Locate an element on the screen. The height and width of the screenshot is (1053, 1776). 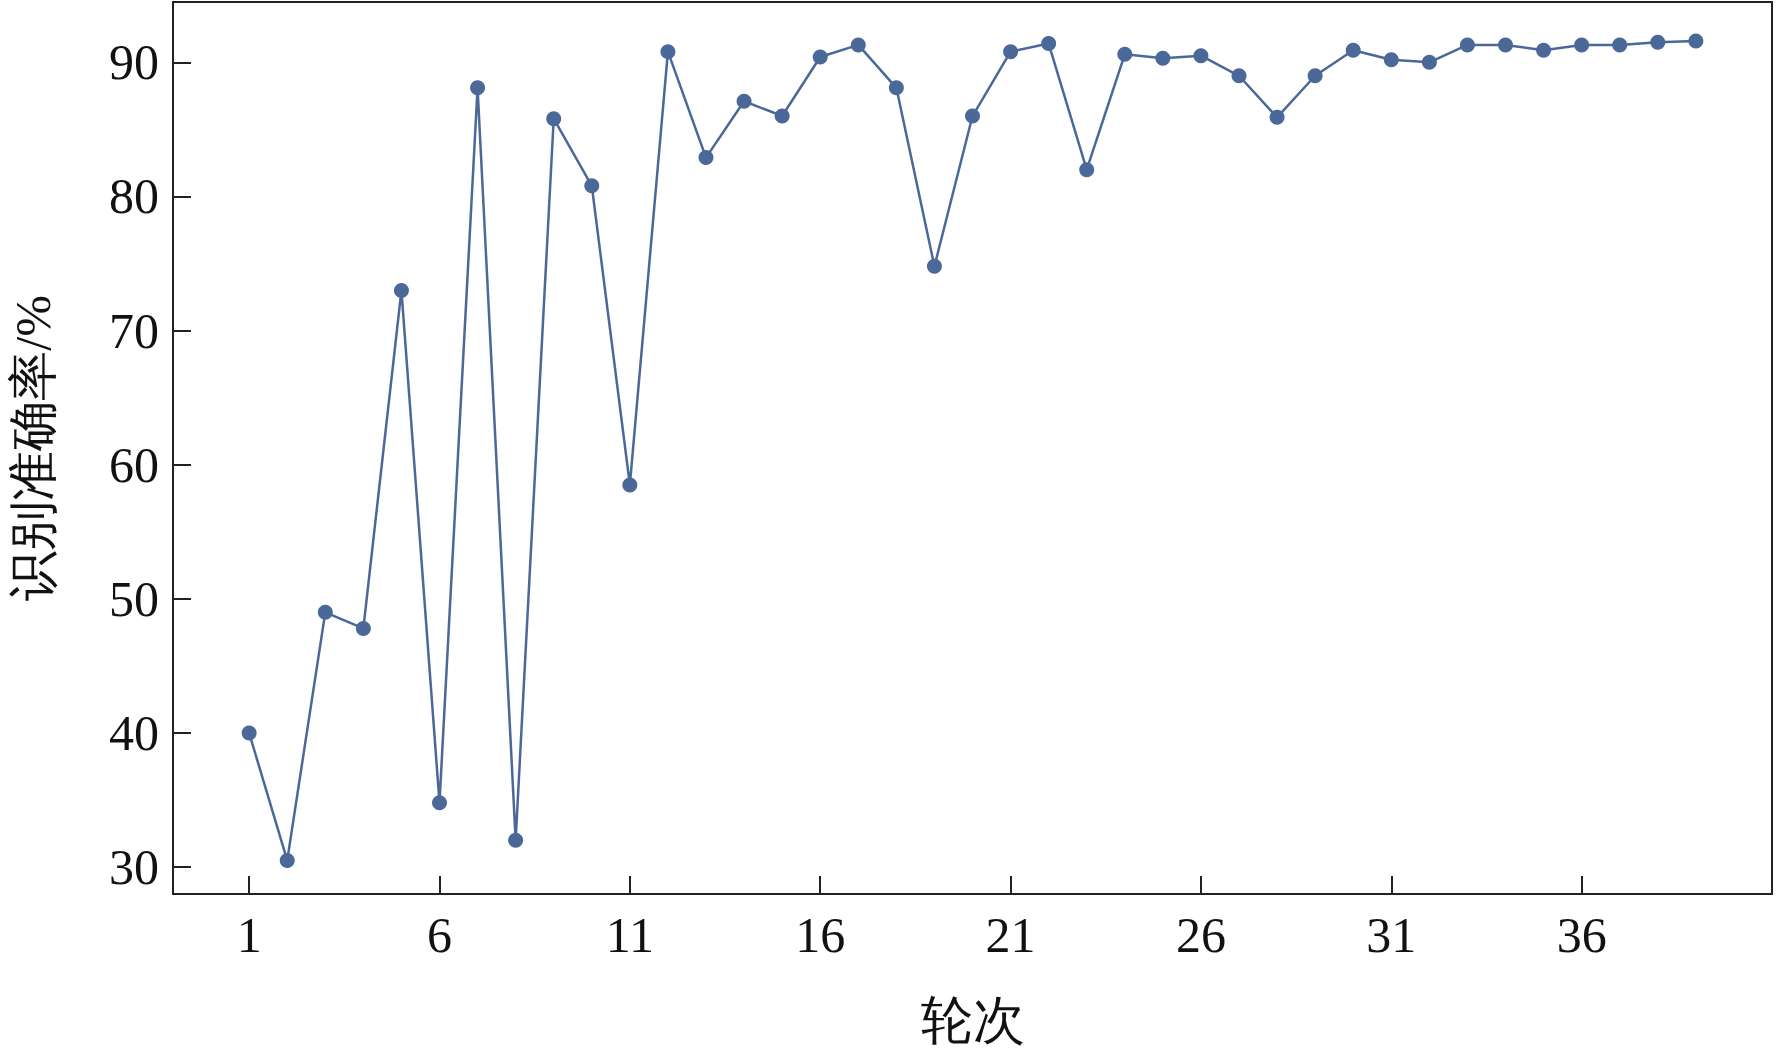
x-tick-label: 11 is located at coordinates (629, 935).